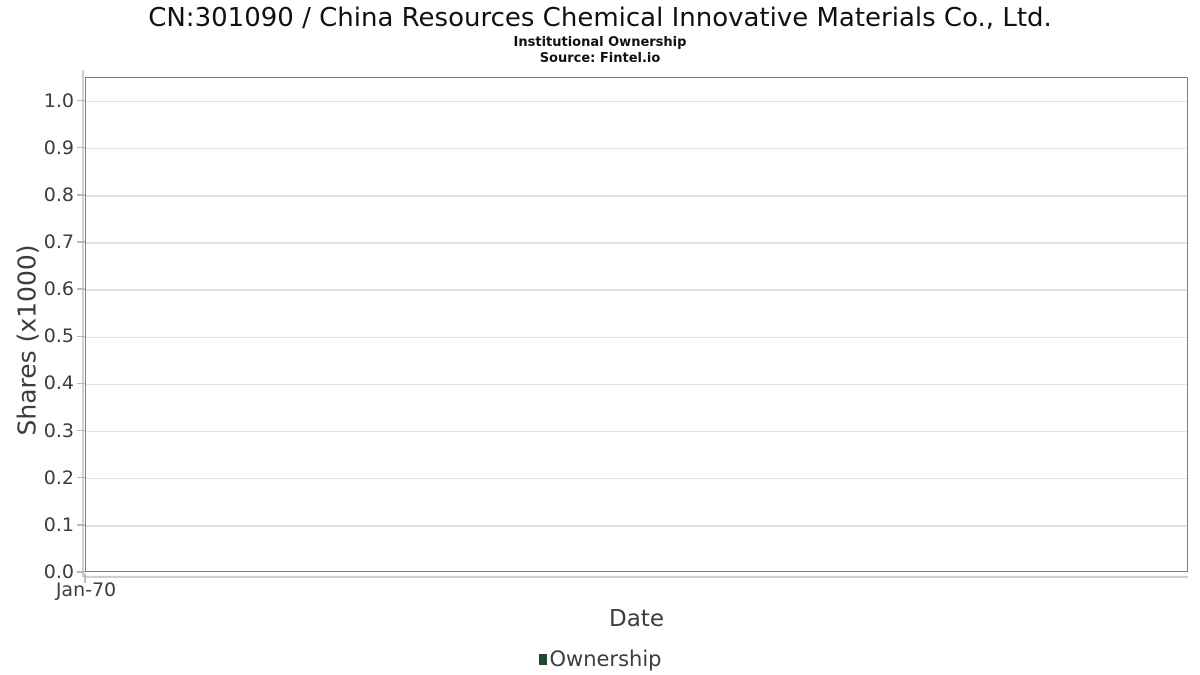 Image resolution: width=1200 pixels, height=675 pixels. I want to click on x-tick-label: Jan-70, so click(86, 590).